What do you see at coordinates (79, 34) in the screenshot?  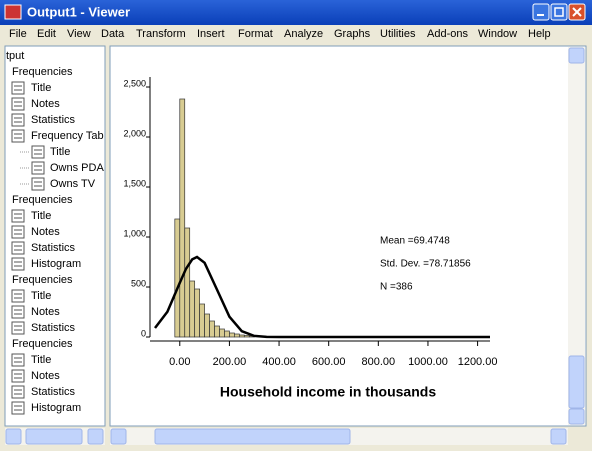 I see `menu-item: View` at bounding box center [79, 34].